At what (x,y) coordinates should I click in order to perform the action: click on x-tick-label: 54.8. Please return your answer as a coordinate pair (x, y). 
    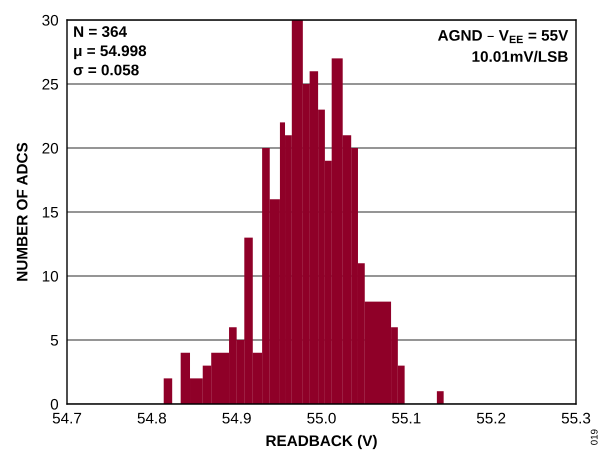
    Looking at the image, I should click on (152, 418).